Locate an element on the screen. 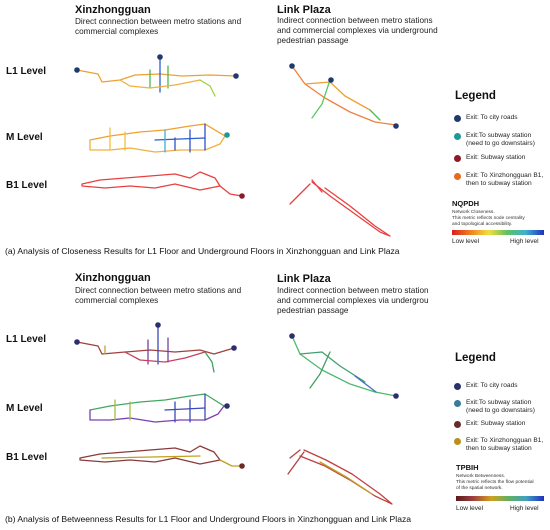 This screenshot has width=550, height=530. metric-desc-line: Network Betweenness. is located at coordinates (481, 476).